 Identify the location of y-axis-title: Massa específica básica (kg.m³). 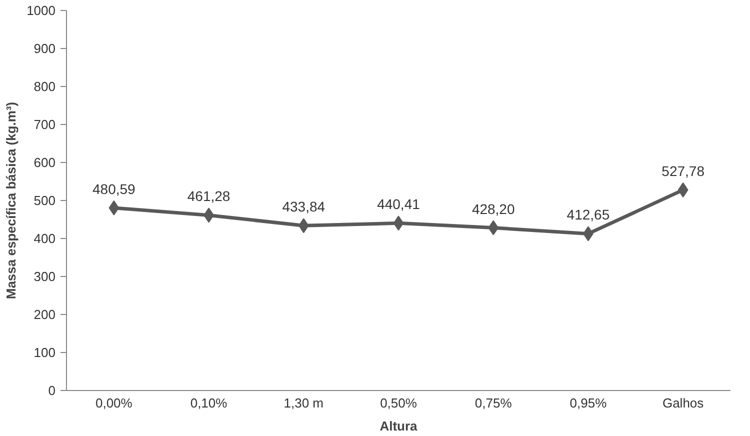
(11, 201).